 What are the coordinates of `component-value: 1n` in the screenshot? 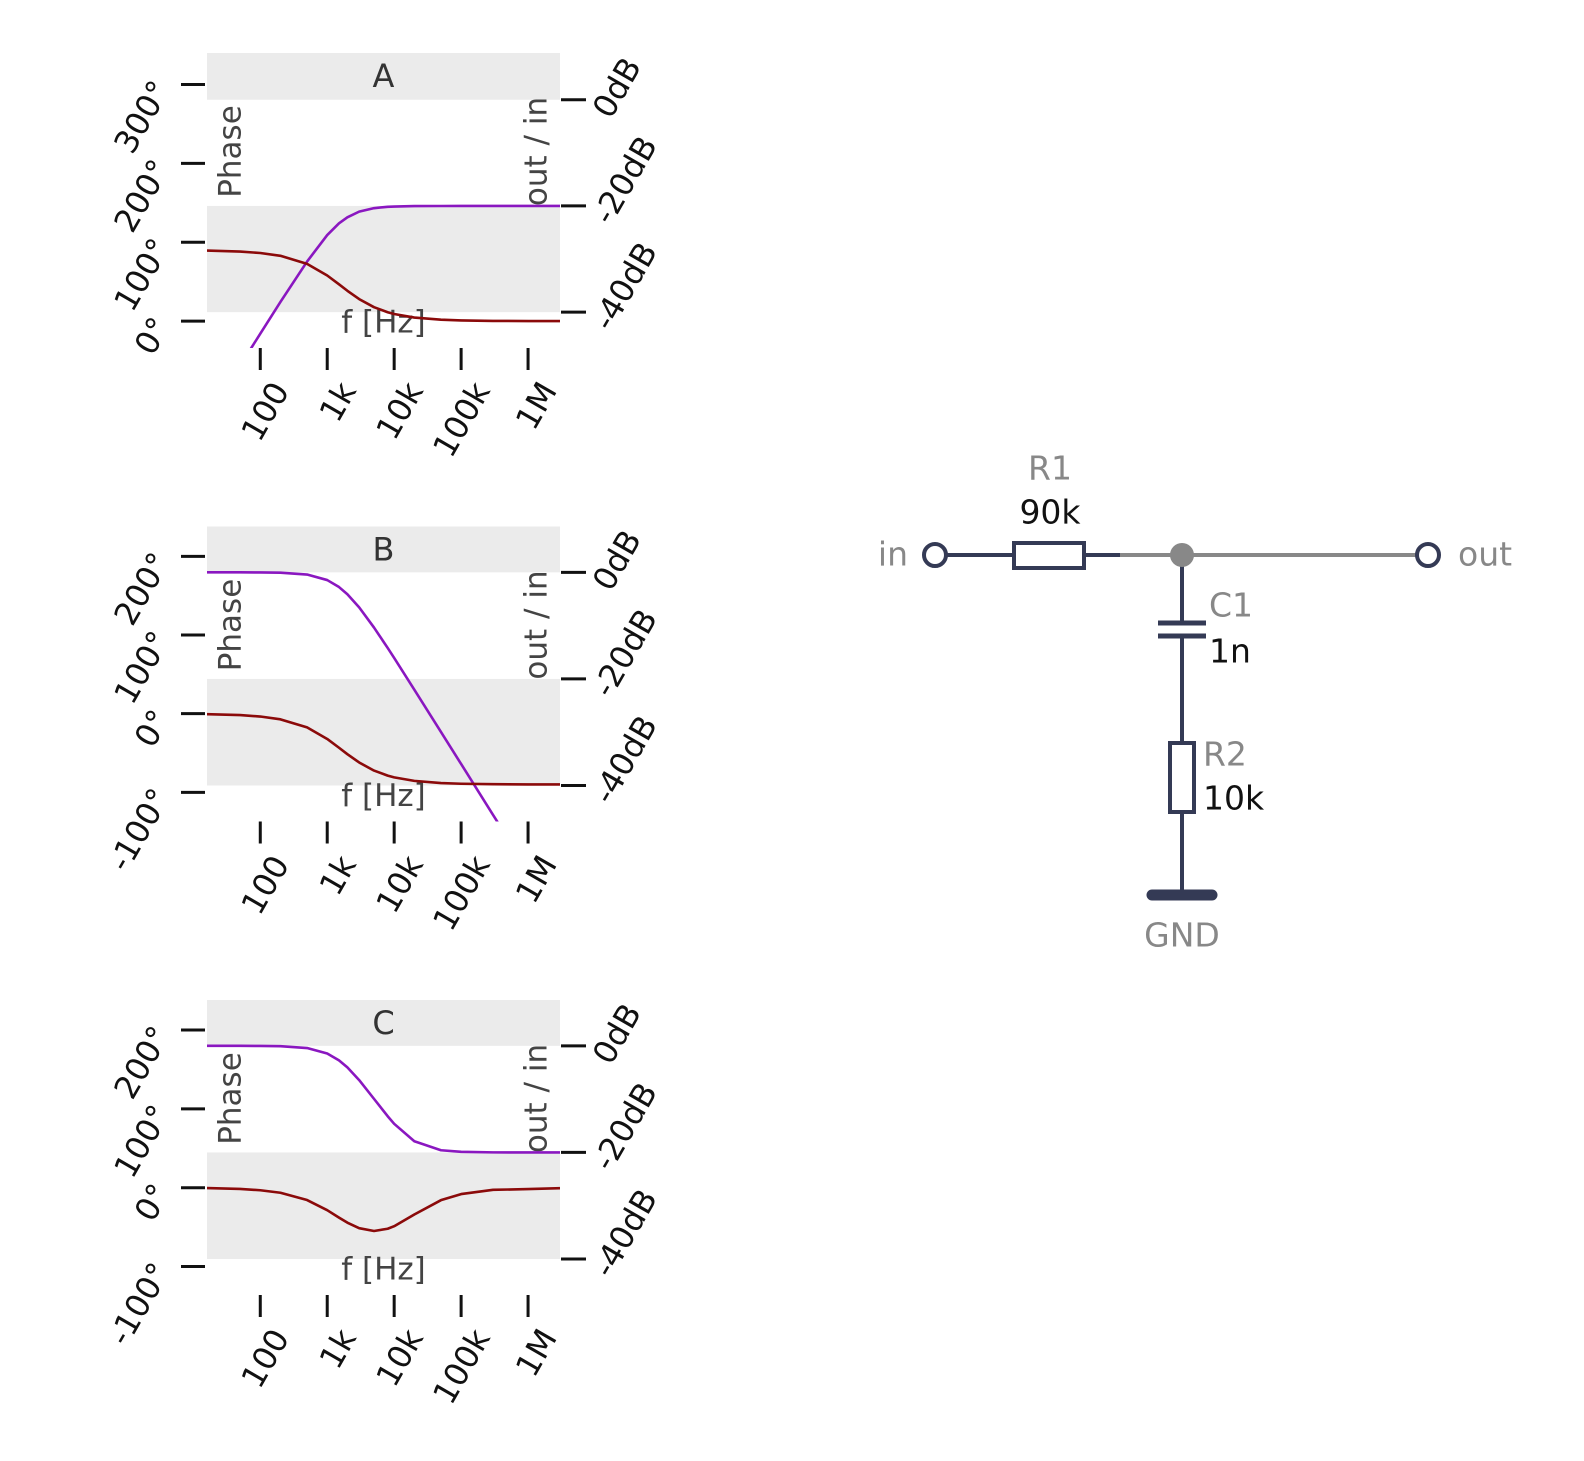 It's located at (1230, 651).